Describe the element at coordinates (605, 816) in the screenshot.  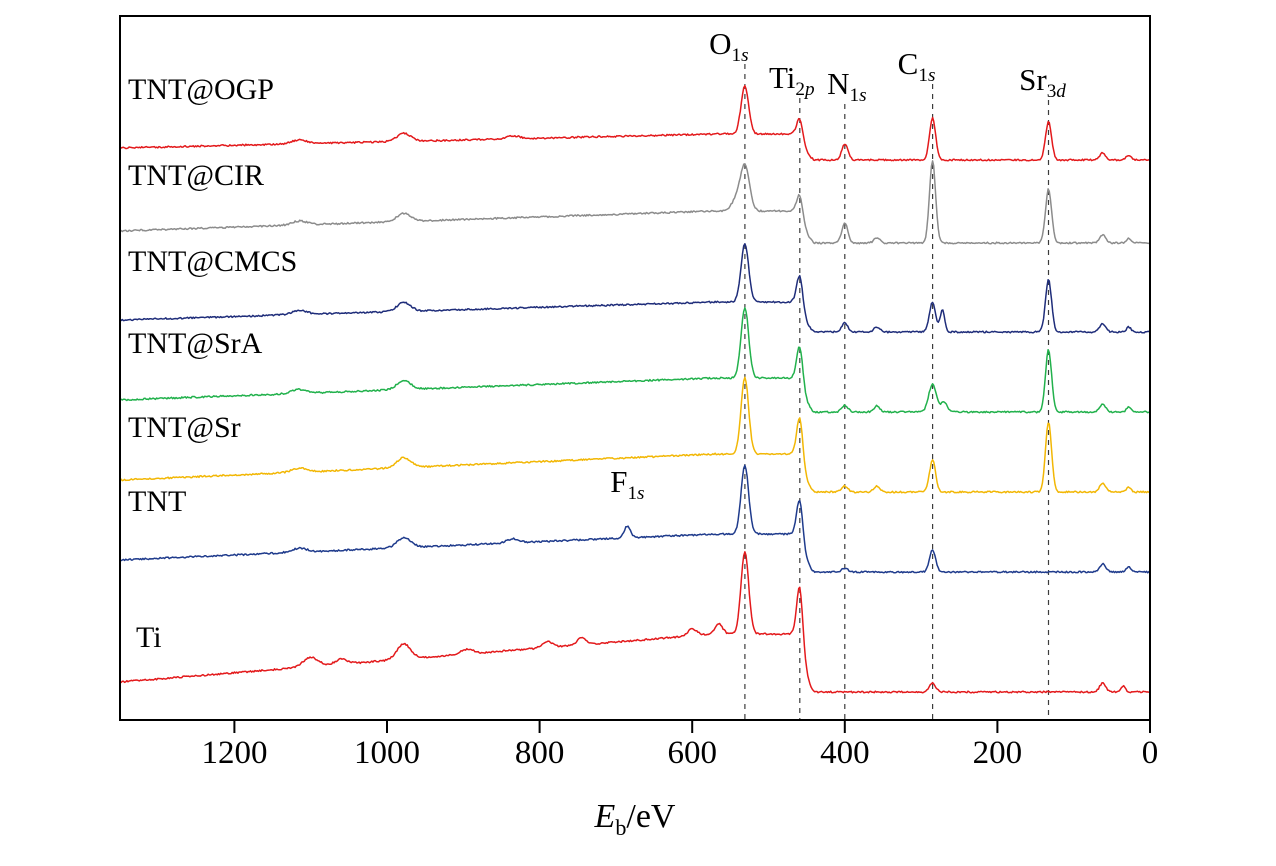
I see `x-axis-symbol: E` at that location.